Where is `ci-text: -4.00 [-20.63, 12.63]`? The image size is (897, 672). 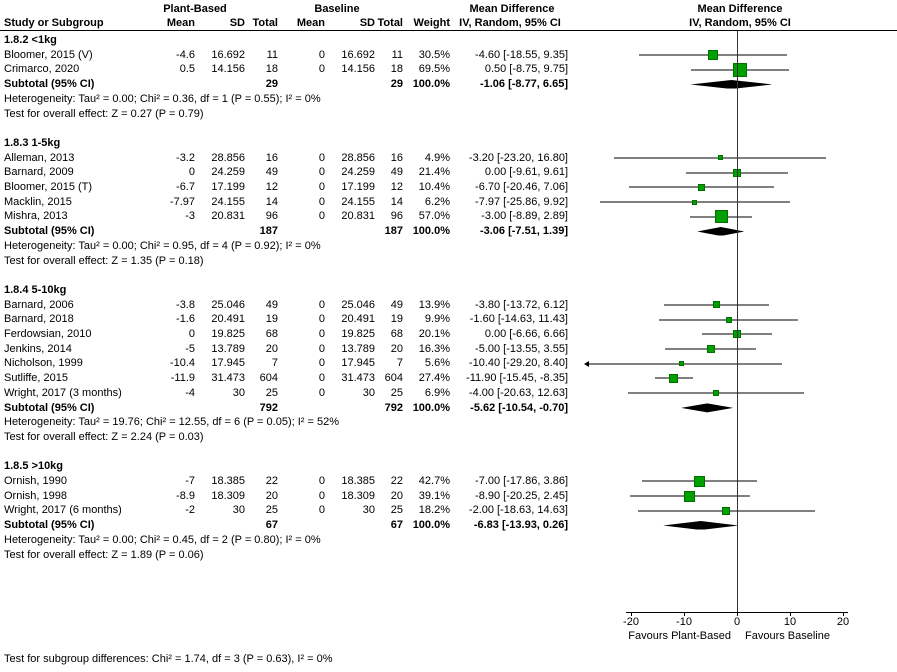 ci-text: -4.00 [-20.63, 12.63] is located at coordinates (518, 392).